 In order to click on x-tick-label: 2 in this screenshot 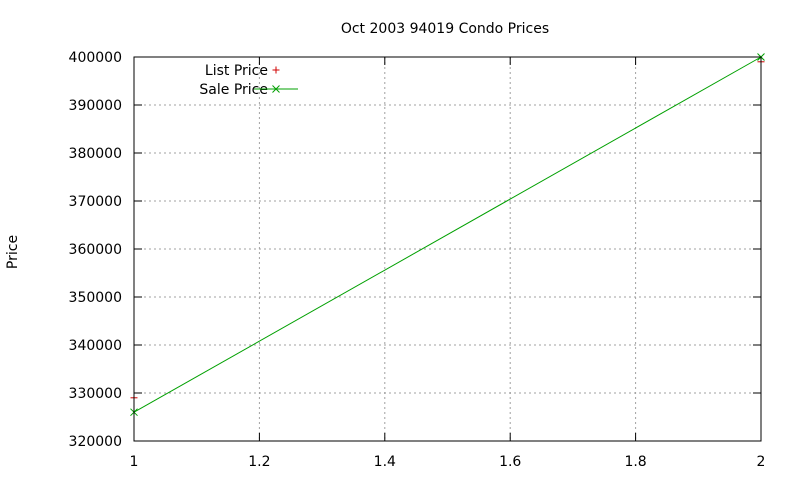, I will do `click(761, 462)`.